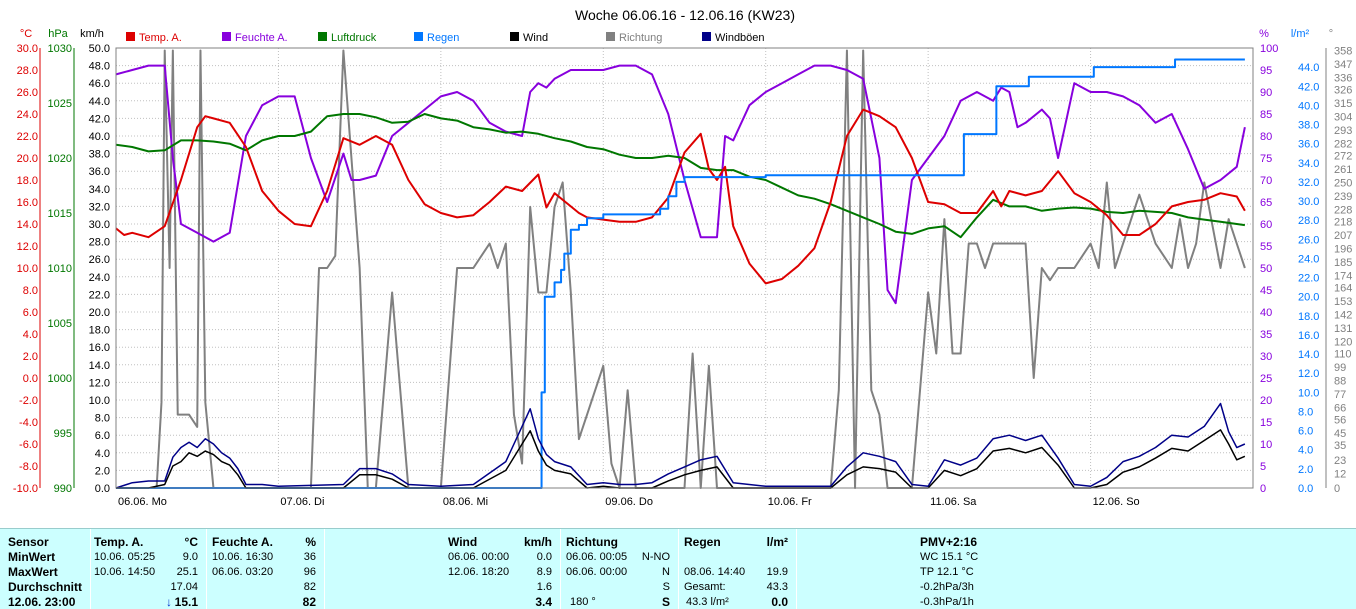  Describe the element at coordinates (99, 348) in the screenshot. I see `wind-tick-label: 16.0` at that location.